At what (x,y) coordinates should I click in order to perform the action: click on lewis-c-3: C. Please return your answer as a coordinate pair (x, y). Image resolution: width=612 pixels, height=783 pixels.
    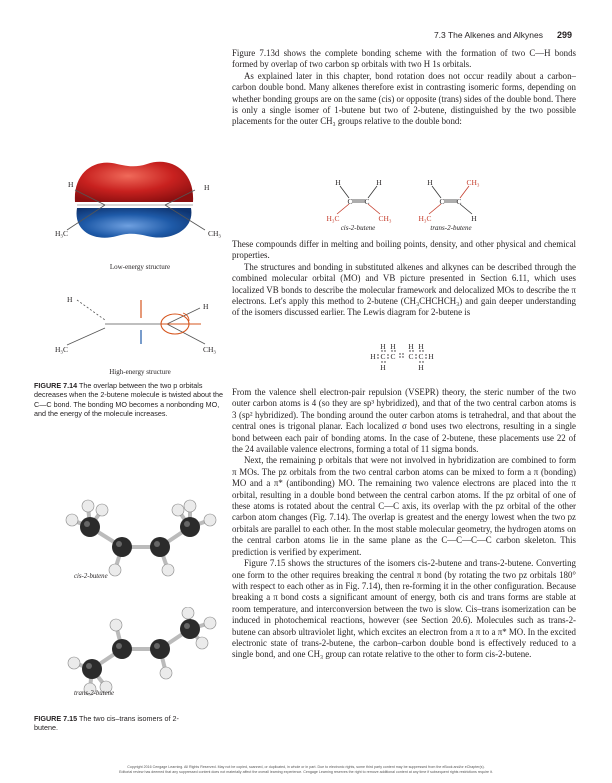
    Looking at the image, I should click on (410, 356).